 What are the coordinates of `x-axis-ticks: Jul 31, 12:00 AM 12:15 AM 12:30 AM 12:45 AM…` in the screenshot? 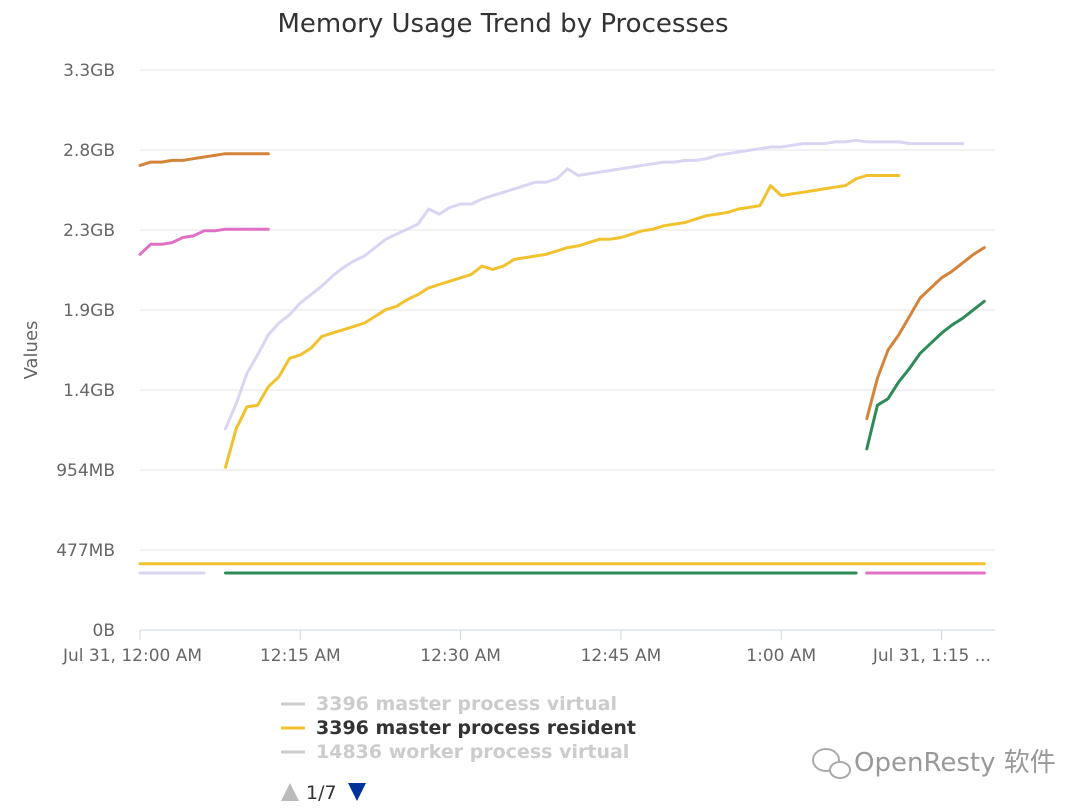 It's located at (526, 648).